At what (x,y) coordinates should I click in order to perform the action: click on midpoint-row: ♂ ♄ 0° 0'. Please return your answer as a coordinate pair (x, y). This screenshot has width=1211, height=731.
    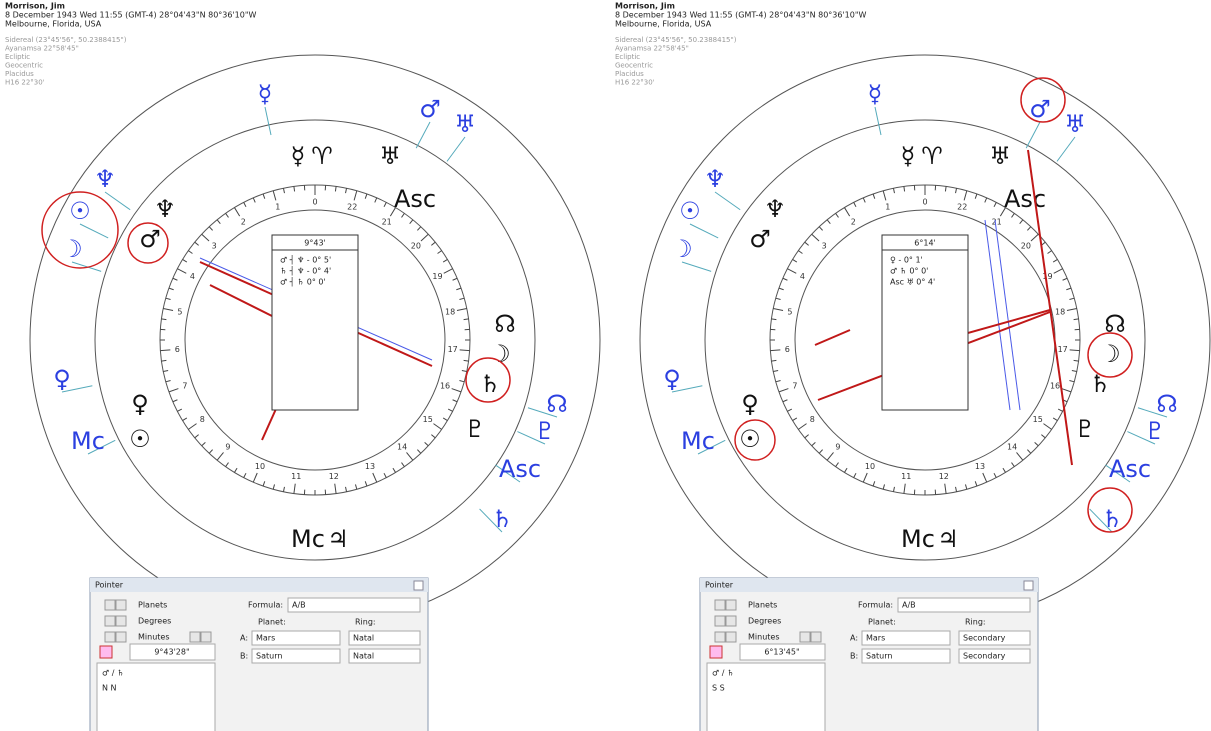
    Looking at the image, I should click on (909, 271).